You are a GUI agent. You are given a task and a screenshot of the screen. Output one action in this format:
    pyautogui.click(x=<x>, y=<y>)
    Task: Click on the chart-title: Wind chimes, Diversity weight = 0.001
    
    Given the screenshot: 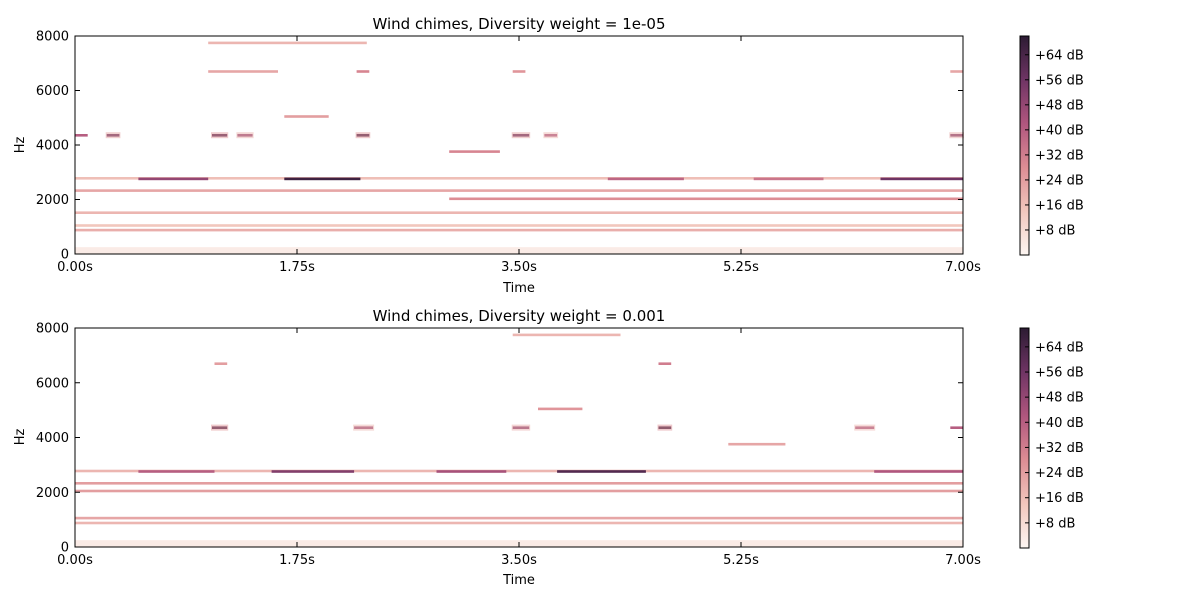 What is the action you would take?
    pyautogui.click(x=519, y=316)
    